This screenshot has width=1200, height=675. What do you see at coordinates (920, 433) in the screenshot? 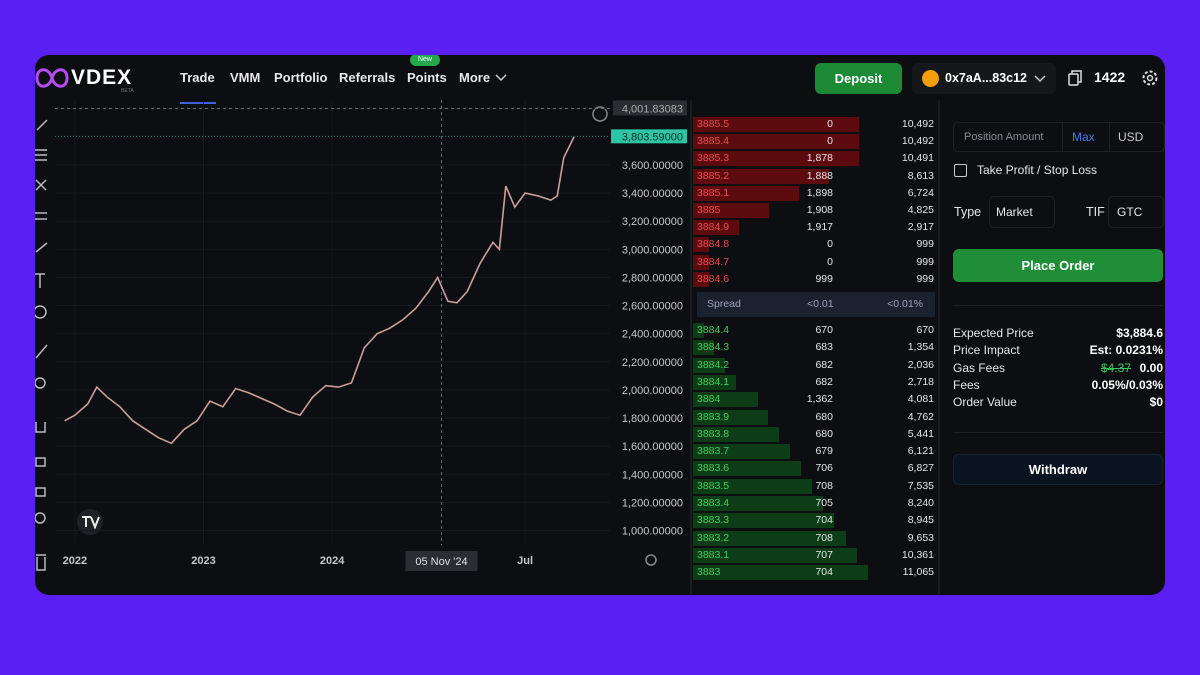
I see `total: 5,441` at bounding box center [920, 433].